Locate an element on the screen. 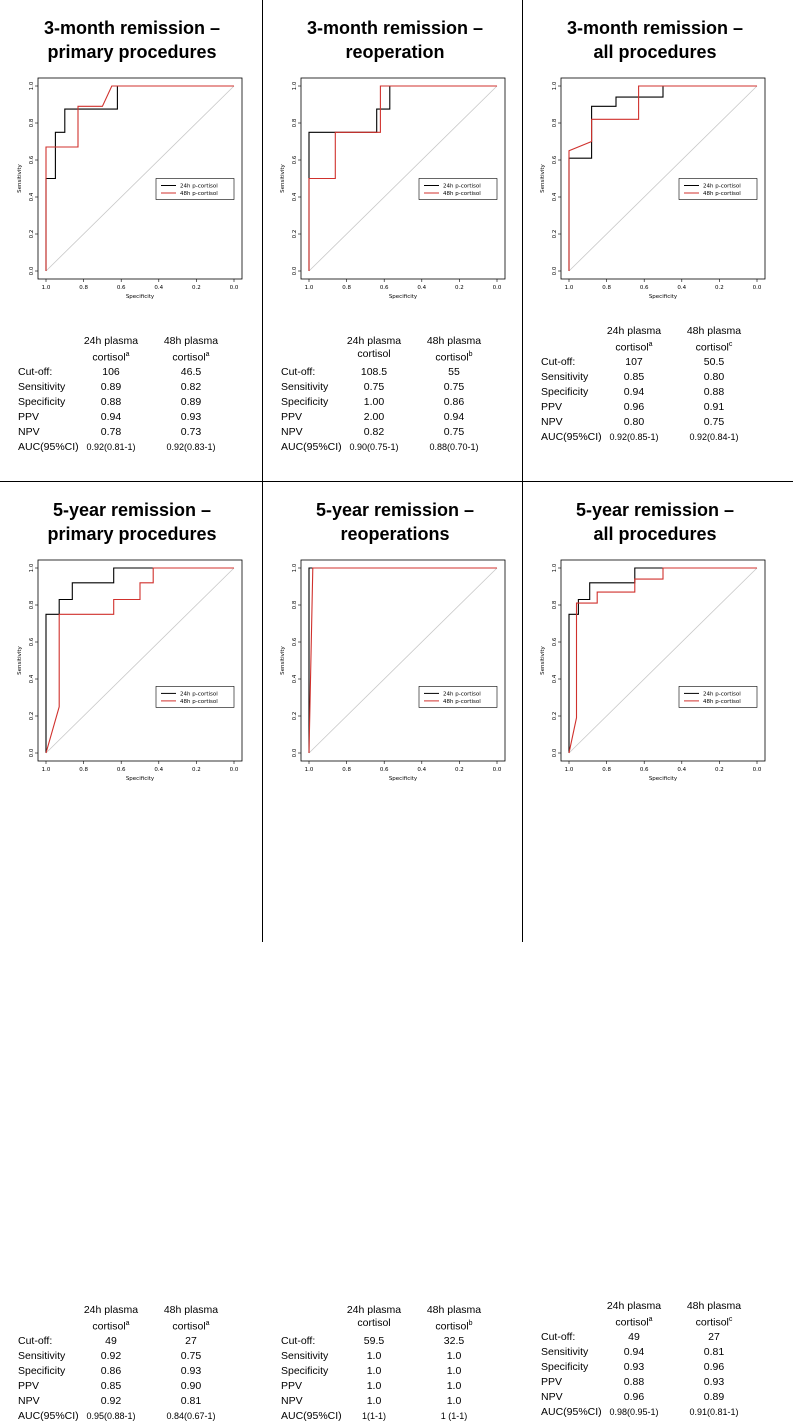  x-tick-label: 0.0 is located at coordinates (757, 288).